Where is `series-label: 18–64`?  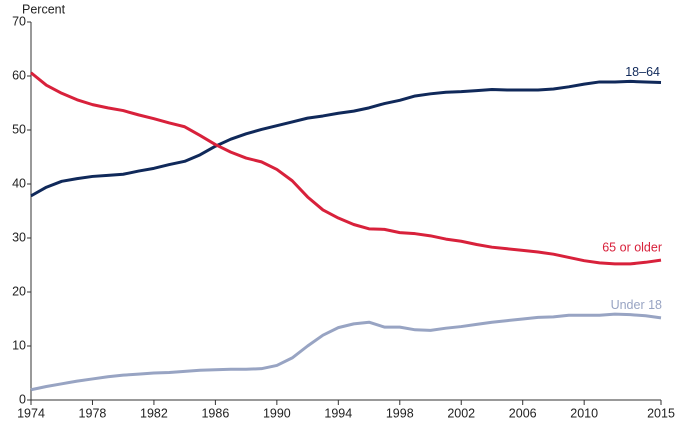
series-label: 18–64 is located at coordinates (642, 72).